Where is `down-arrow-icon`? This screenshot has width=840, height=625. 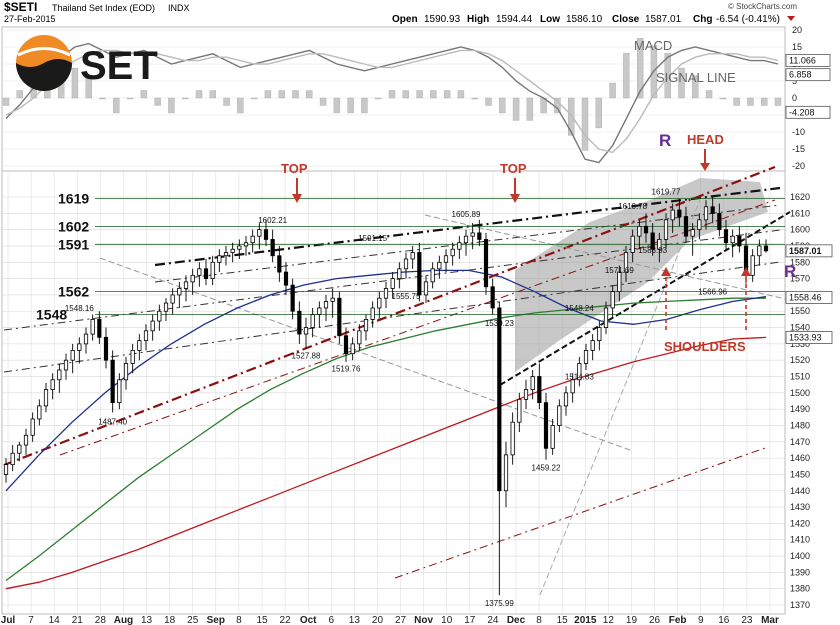 down-arrow-icon is located at coordinates (791, 18).